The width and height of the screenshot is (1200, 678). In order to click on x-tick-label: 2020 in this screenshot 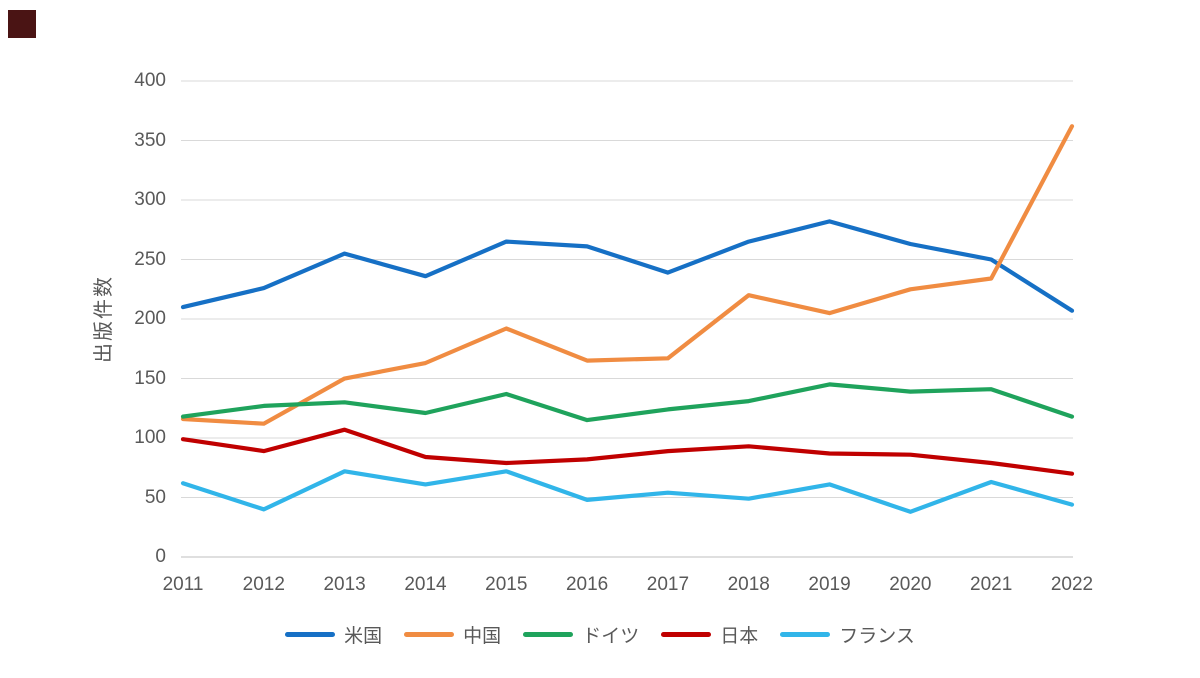, I will do `click(910, 584)`.